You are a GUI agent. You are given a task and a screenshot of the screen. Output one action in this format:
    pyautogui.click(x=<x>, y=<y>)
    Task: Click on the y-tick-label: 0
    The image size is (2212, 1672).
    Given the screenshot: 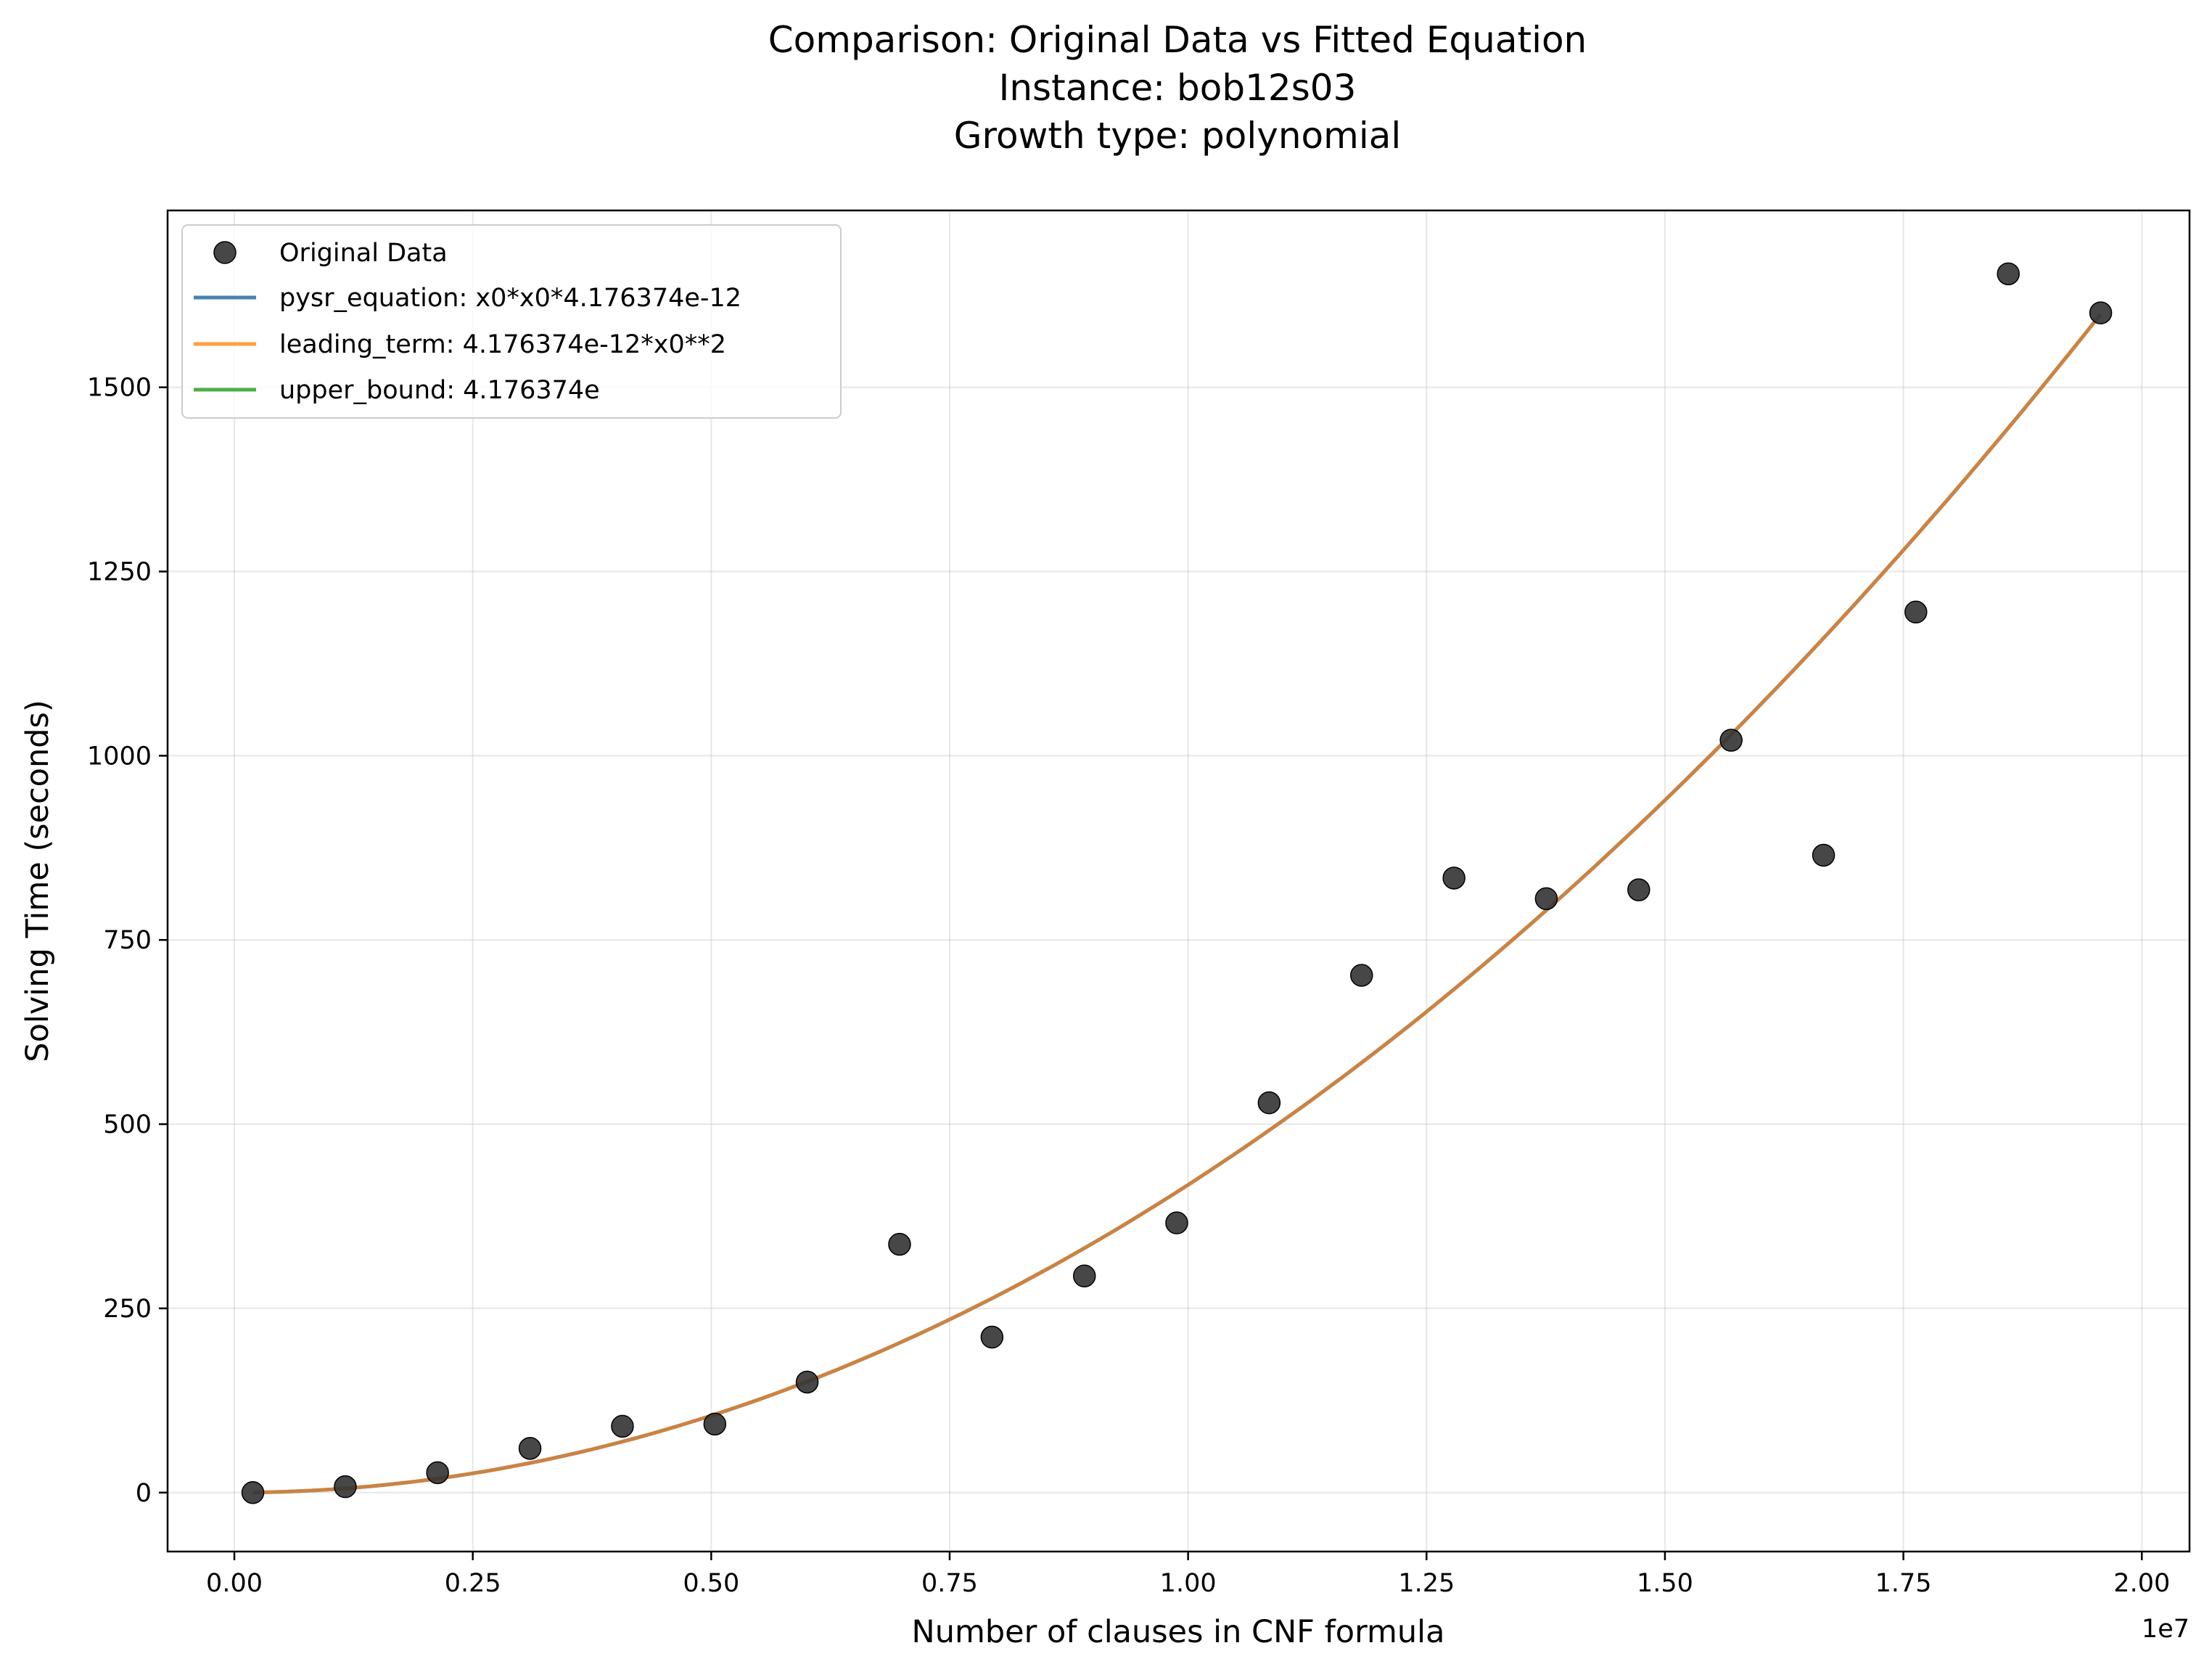 What is the action you would take?
    pyautogui.click(x=144, y=1494)
    